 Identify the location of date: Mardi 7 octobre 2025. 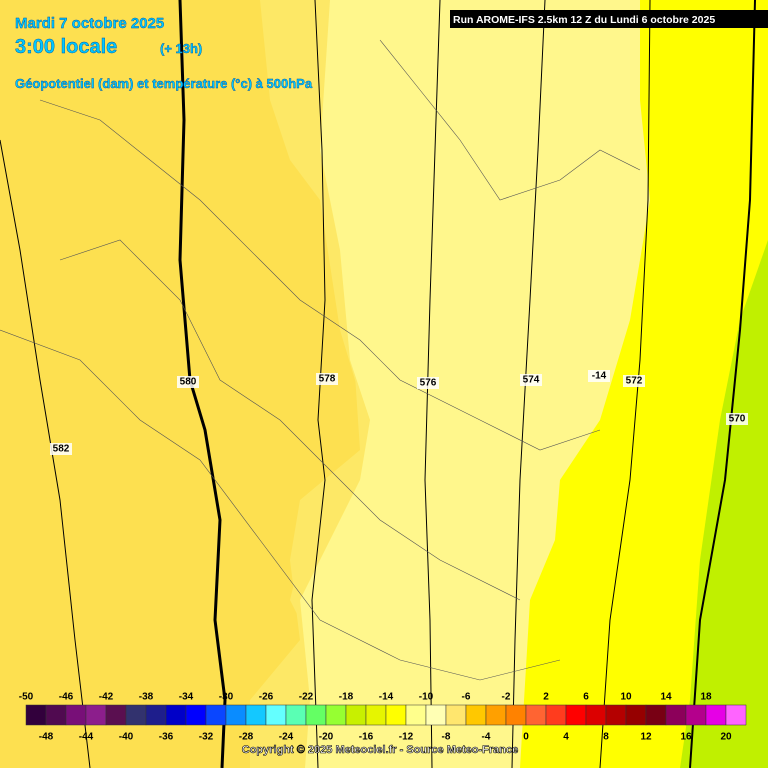
(89, 23).